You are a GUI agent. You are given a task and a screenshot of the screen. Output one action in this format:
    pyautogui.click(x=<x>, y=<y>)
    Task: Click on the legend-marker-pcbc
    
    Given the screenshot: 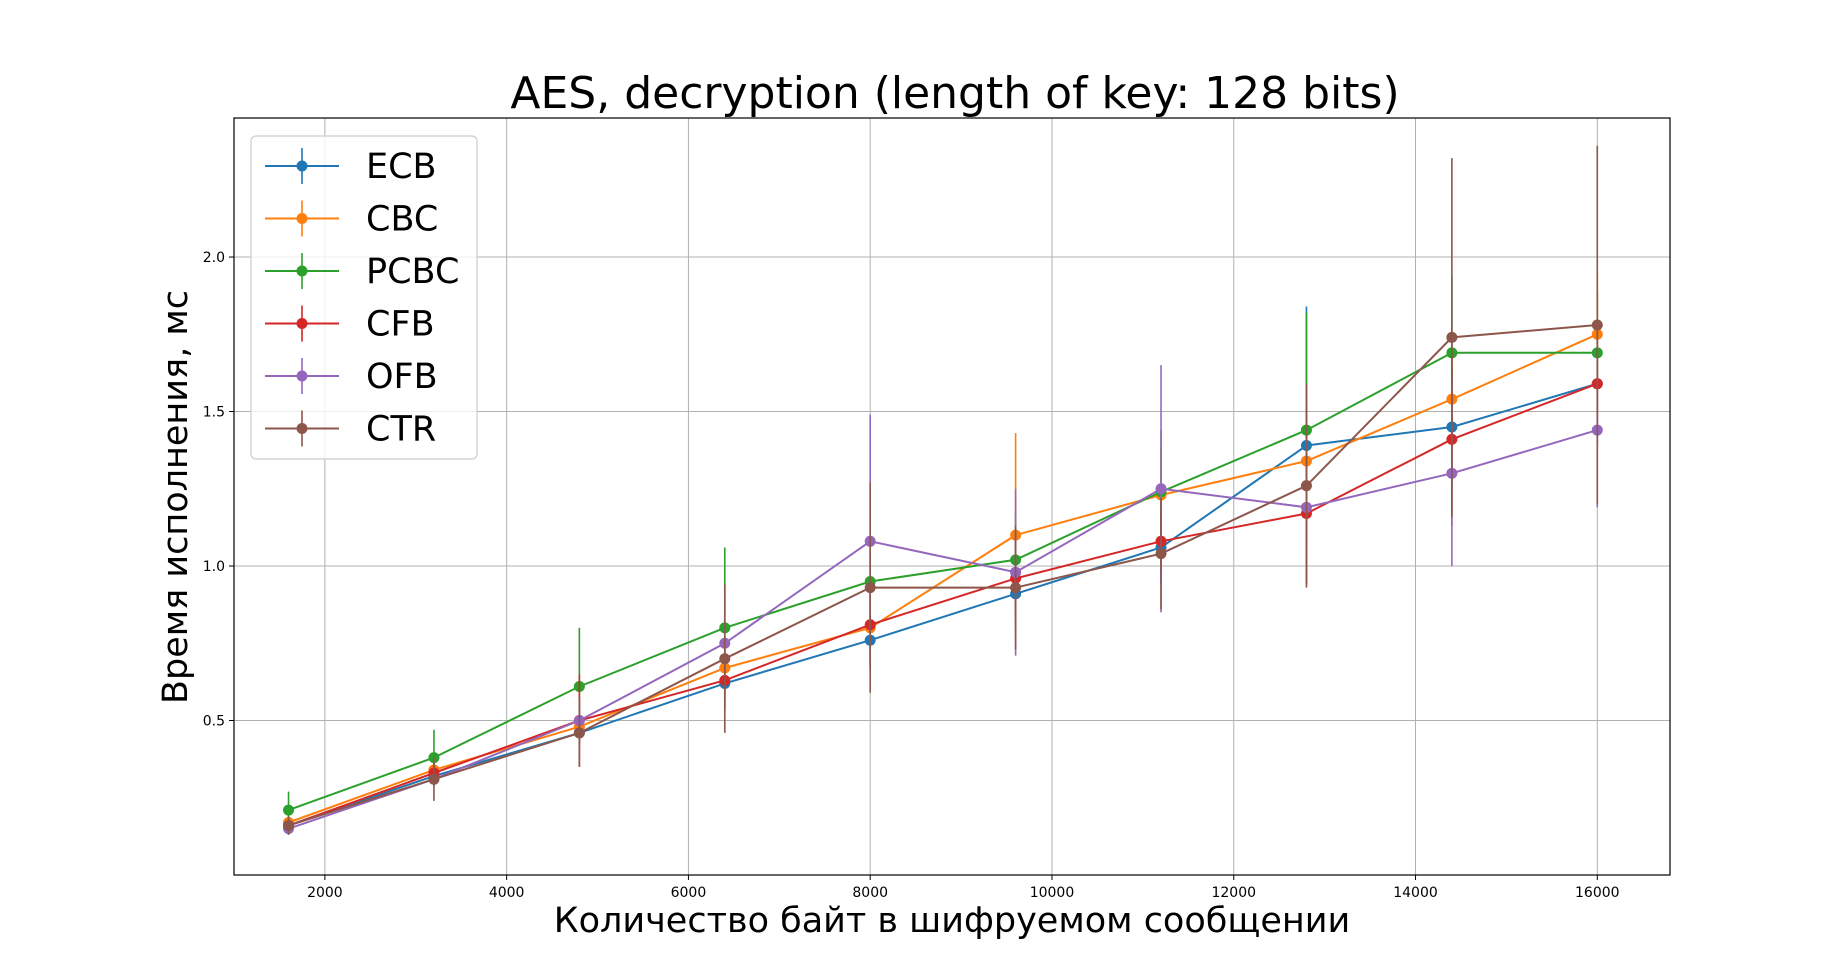 What is the action you would take?
    pyautogui.click(x=302, y=271)
    